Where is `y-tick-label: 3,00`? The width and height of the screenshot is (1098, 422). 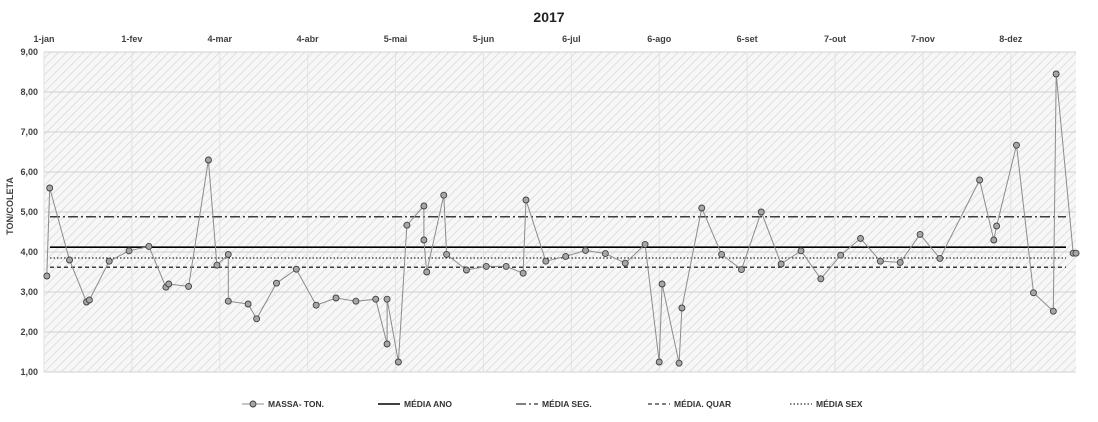
y-tick-label: 3,00 is located at coordinates (29, 292).